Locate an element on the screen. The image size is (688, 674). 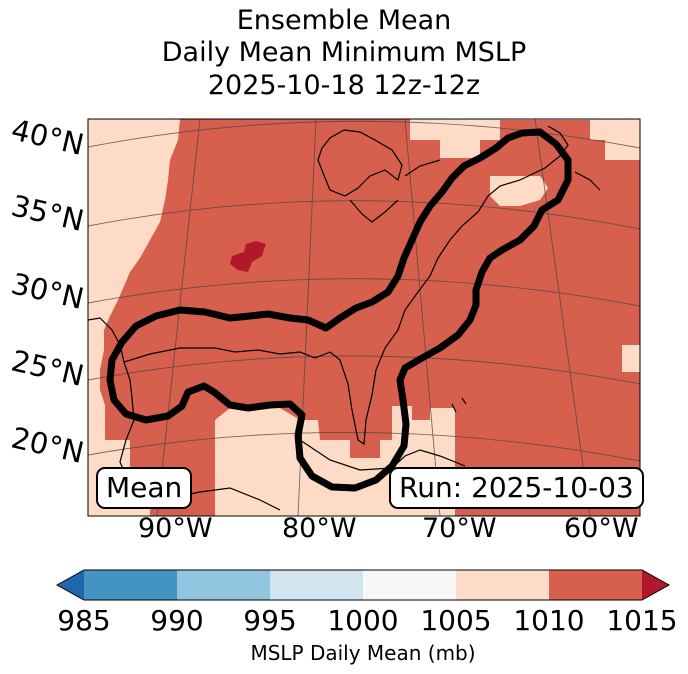
colorbar is located at coordinates (363, 585).